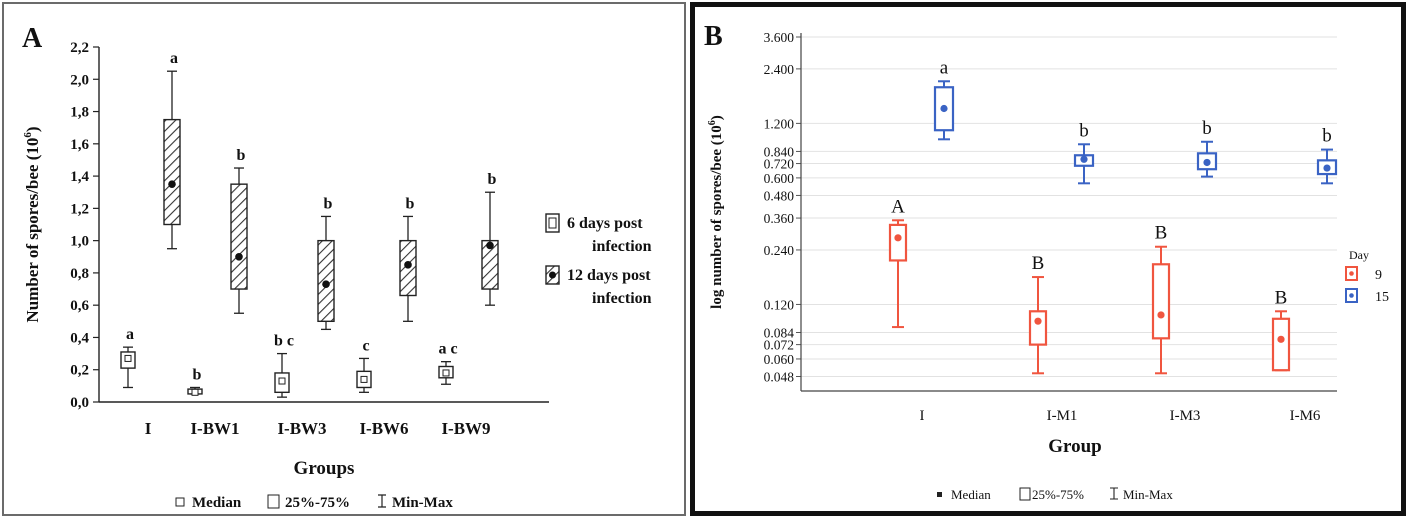  I want to click on y-tick-label: 0.084, so click(779, 332).